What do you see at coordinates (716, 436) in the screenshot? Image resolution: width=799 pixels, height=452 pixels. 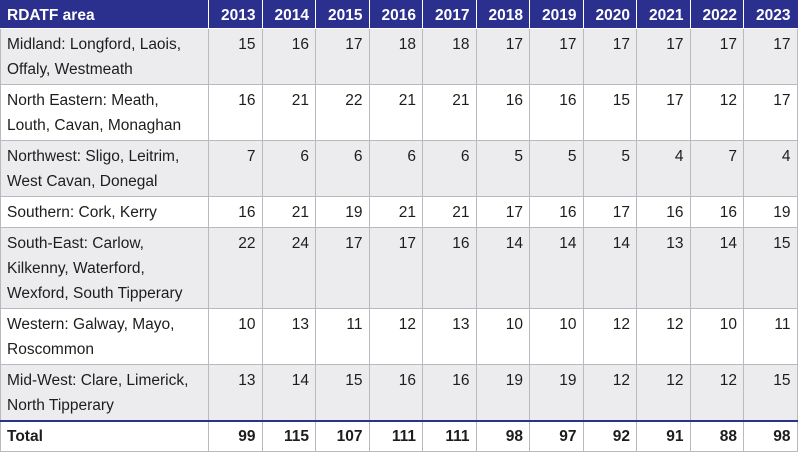 I see `total-value-cell: 88` at bounding box center [716, 436].